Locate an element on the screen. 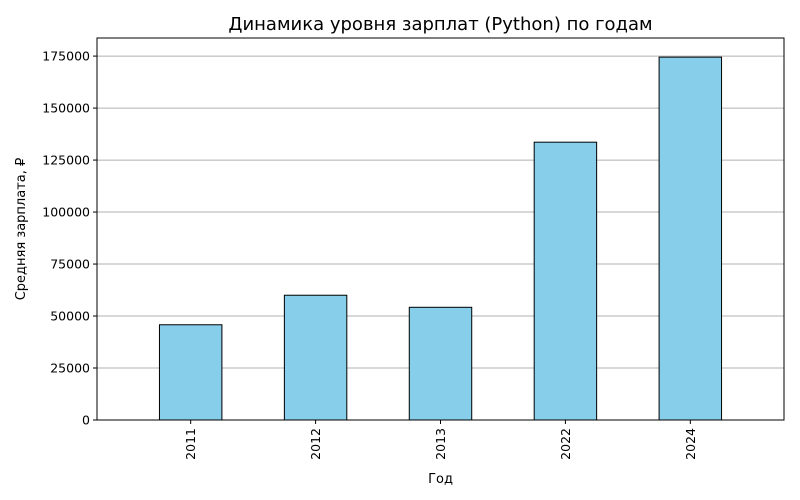  x-axis-label: Год is located at coordinates (440, 479).